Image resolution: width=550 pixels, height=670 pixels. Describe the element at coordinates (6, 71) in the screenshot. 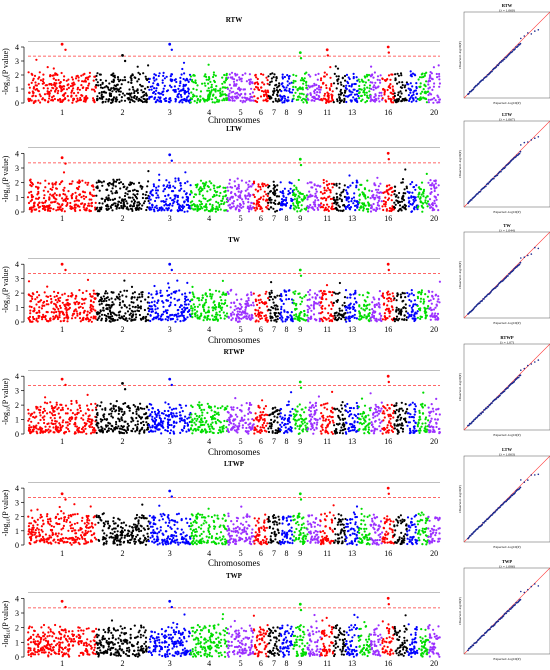

I see `y-axis-label: -log10(P value)` at that location.